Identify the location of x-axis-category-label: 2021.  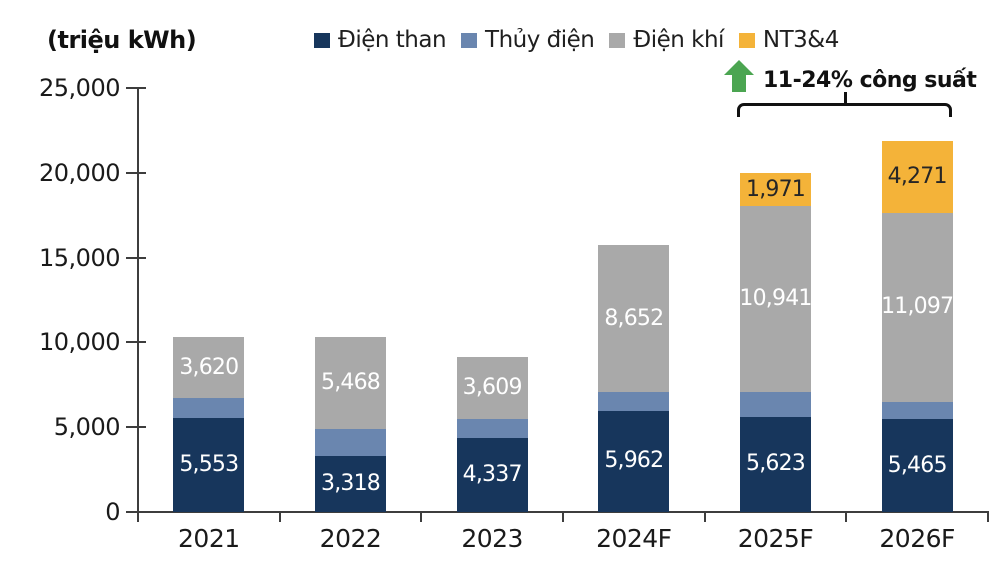
(209, 538).